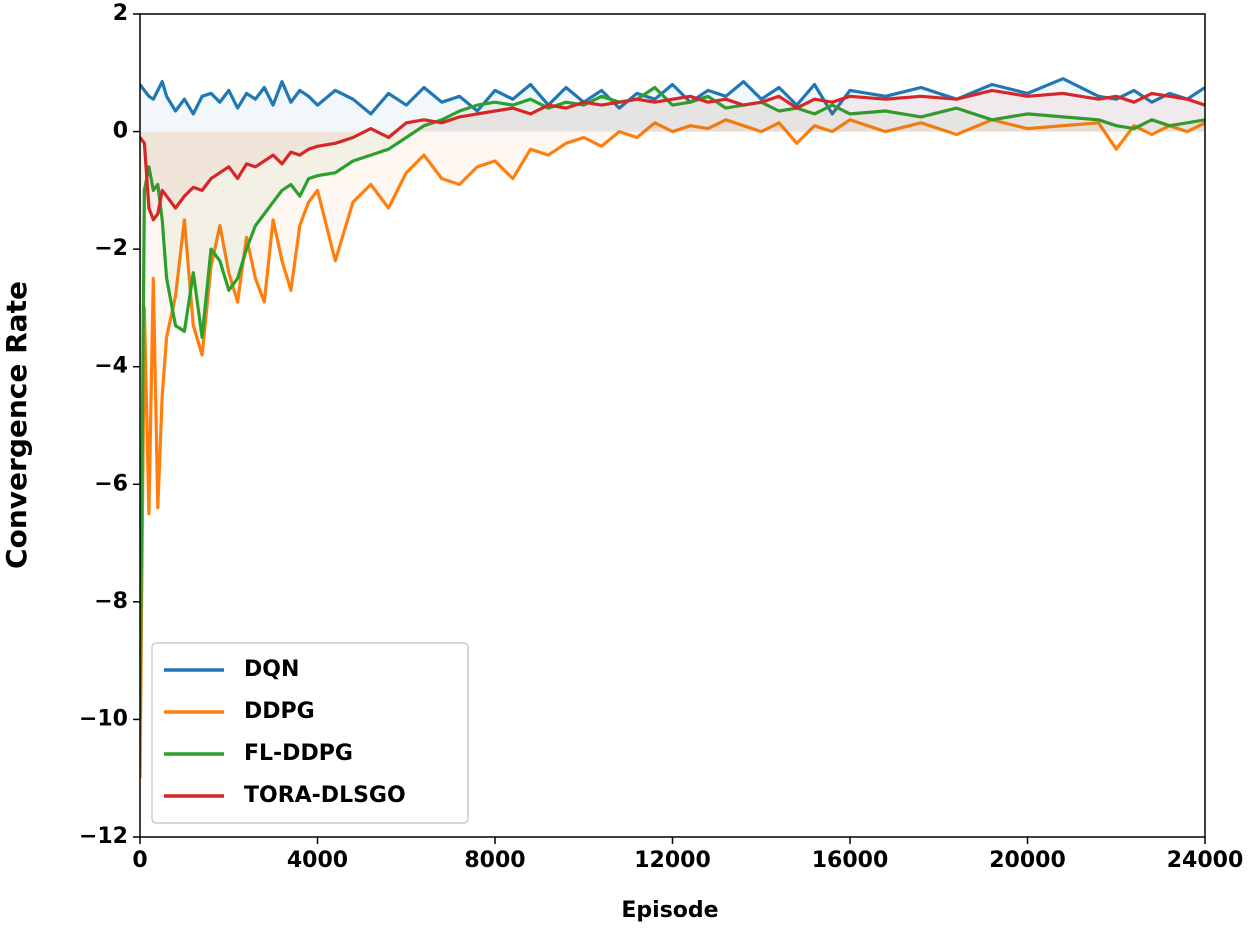 The height and width of the screenshot is (929, 1255). I want to click on x-tick-label: 20000, so click(1027, 860).